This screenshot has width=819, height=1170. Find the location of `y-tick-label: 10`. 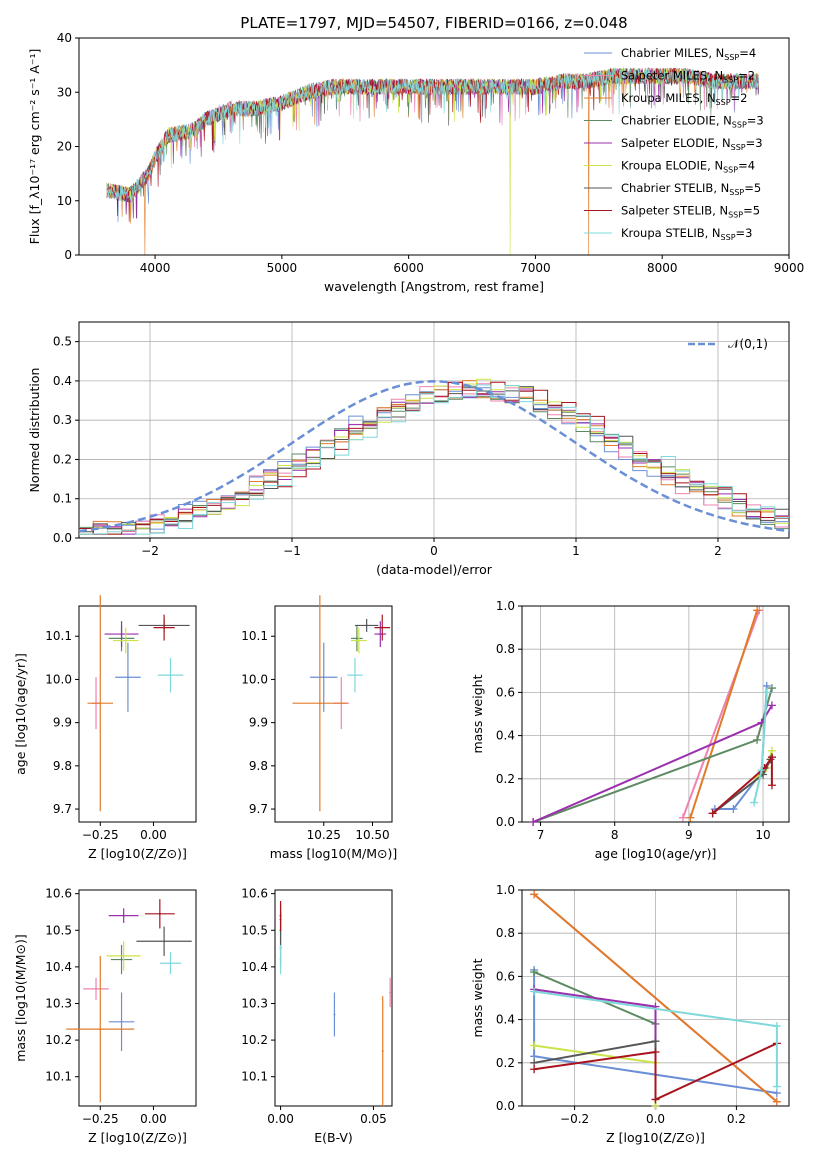

y-tick-label: 10 is located at coordinates (64, 201).